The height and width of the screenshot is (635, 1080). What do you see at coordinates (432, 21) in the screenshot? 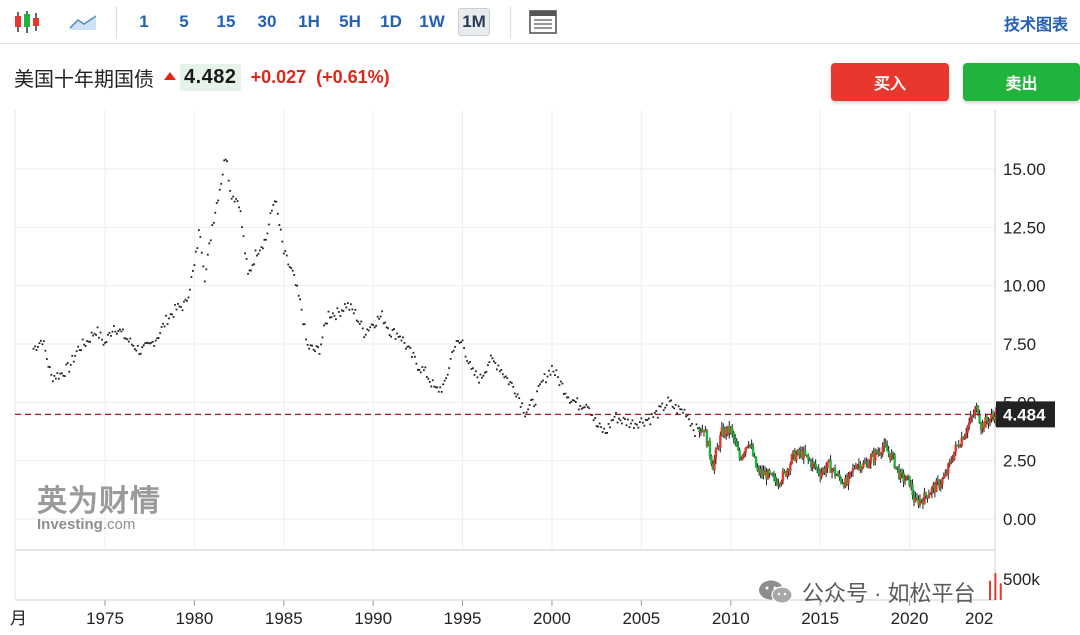
I see `interval-1w: 1W` at bounding box center [432, 21].